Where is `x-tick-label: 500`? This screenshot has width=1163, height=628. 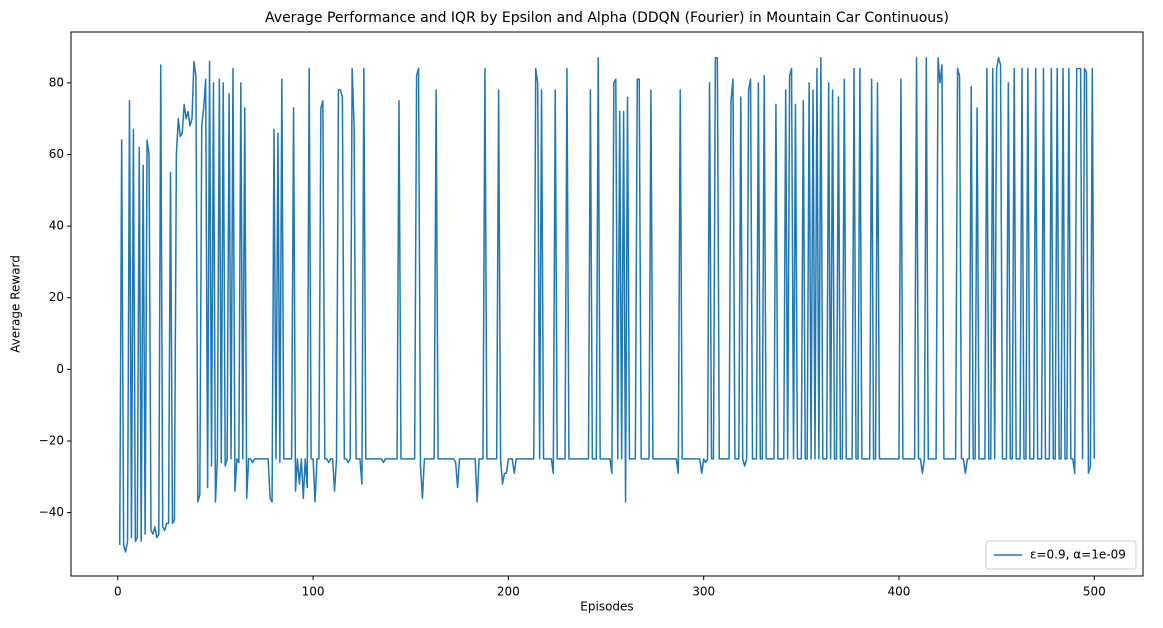 x-tick-label: 500 is located at coordinates (1094, 592).